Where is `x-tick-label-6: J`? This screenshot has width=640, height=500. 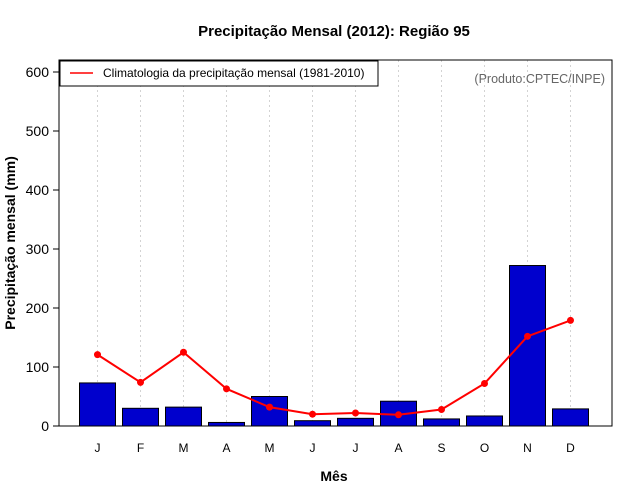 x-tick-label-6: J is located at coordinates (313, 448).